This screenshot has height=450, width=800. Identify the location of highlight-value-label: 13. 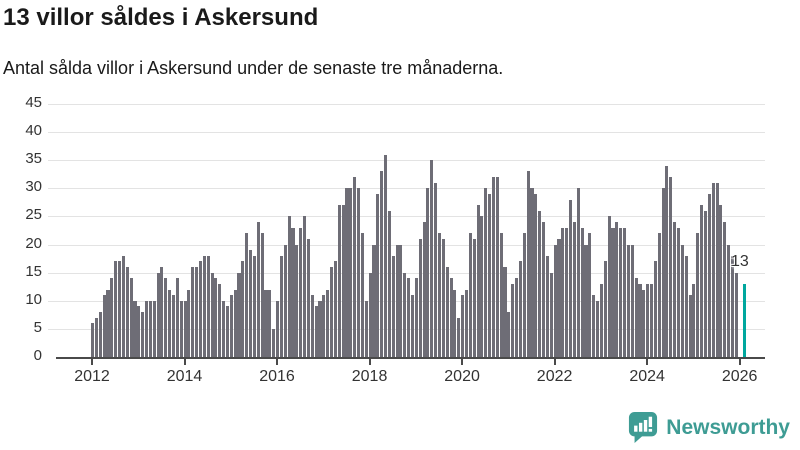
(740, 261).